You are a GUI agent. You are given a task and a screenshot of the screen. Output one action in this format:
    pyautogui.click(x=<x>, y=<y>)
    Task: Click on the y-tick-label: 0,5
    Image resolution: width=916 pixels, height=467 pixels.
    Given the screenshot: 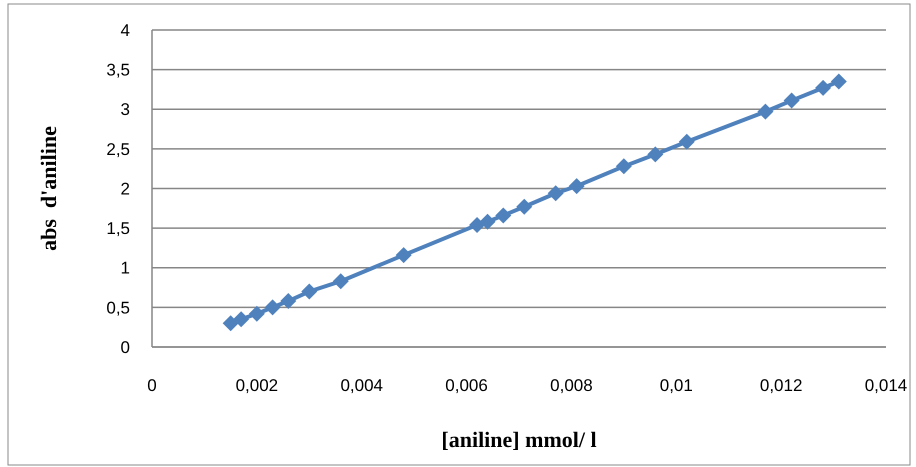 What is the action you would take?
    pyautogui.click(x=118, y=308)
    